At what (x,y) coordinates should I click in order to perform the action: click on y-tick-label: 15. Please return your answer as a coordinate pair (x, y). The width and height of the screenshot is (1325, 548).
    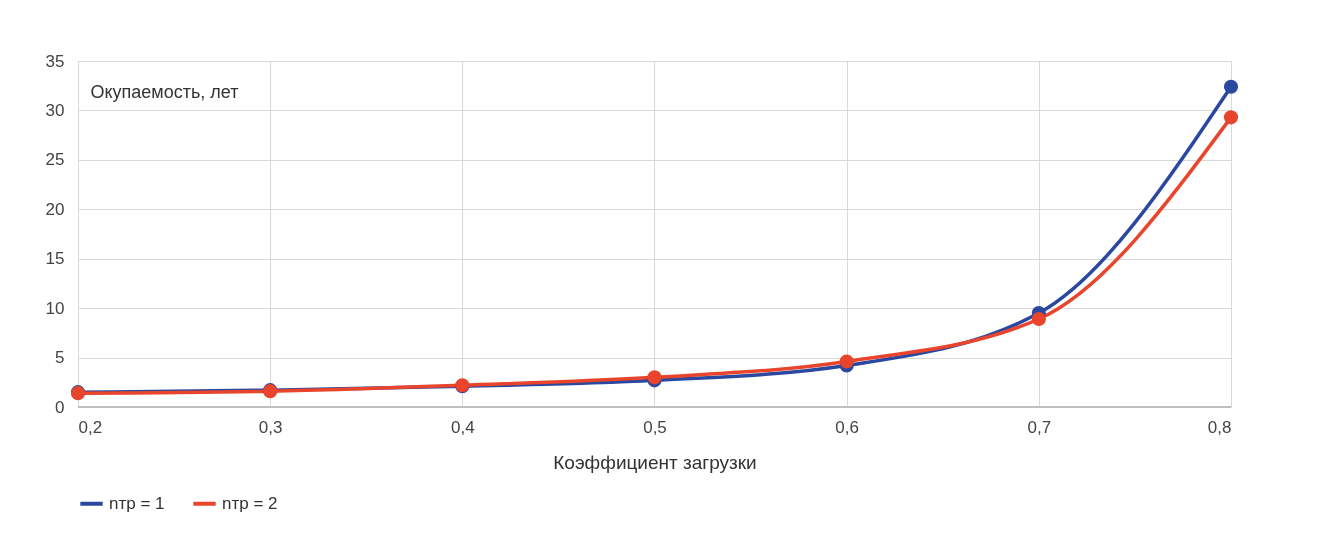
    Looking at the image, I should click on (55, 259).